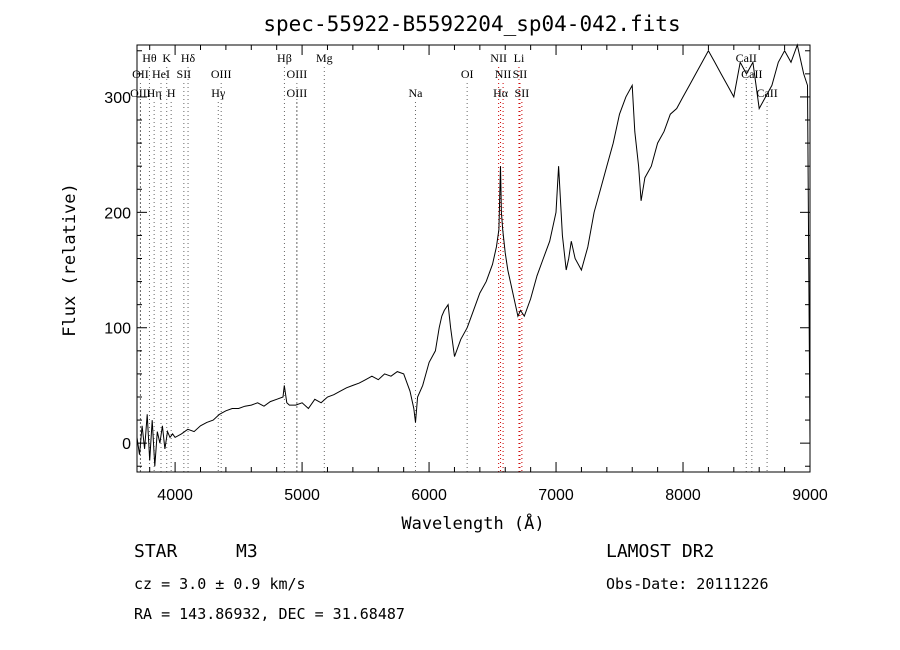  What do you see at coordinates (660, 551) in the screenshot?
I see `survey-name: LAMOST DR2` at bounding box center [660, 551].